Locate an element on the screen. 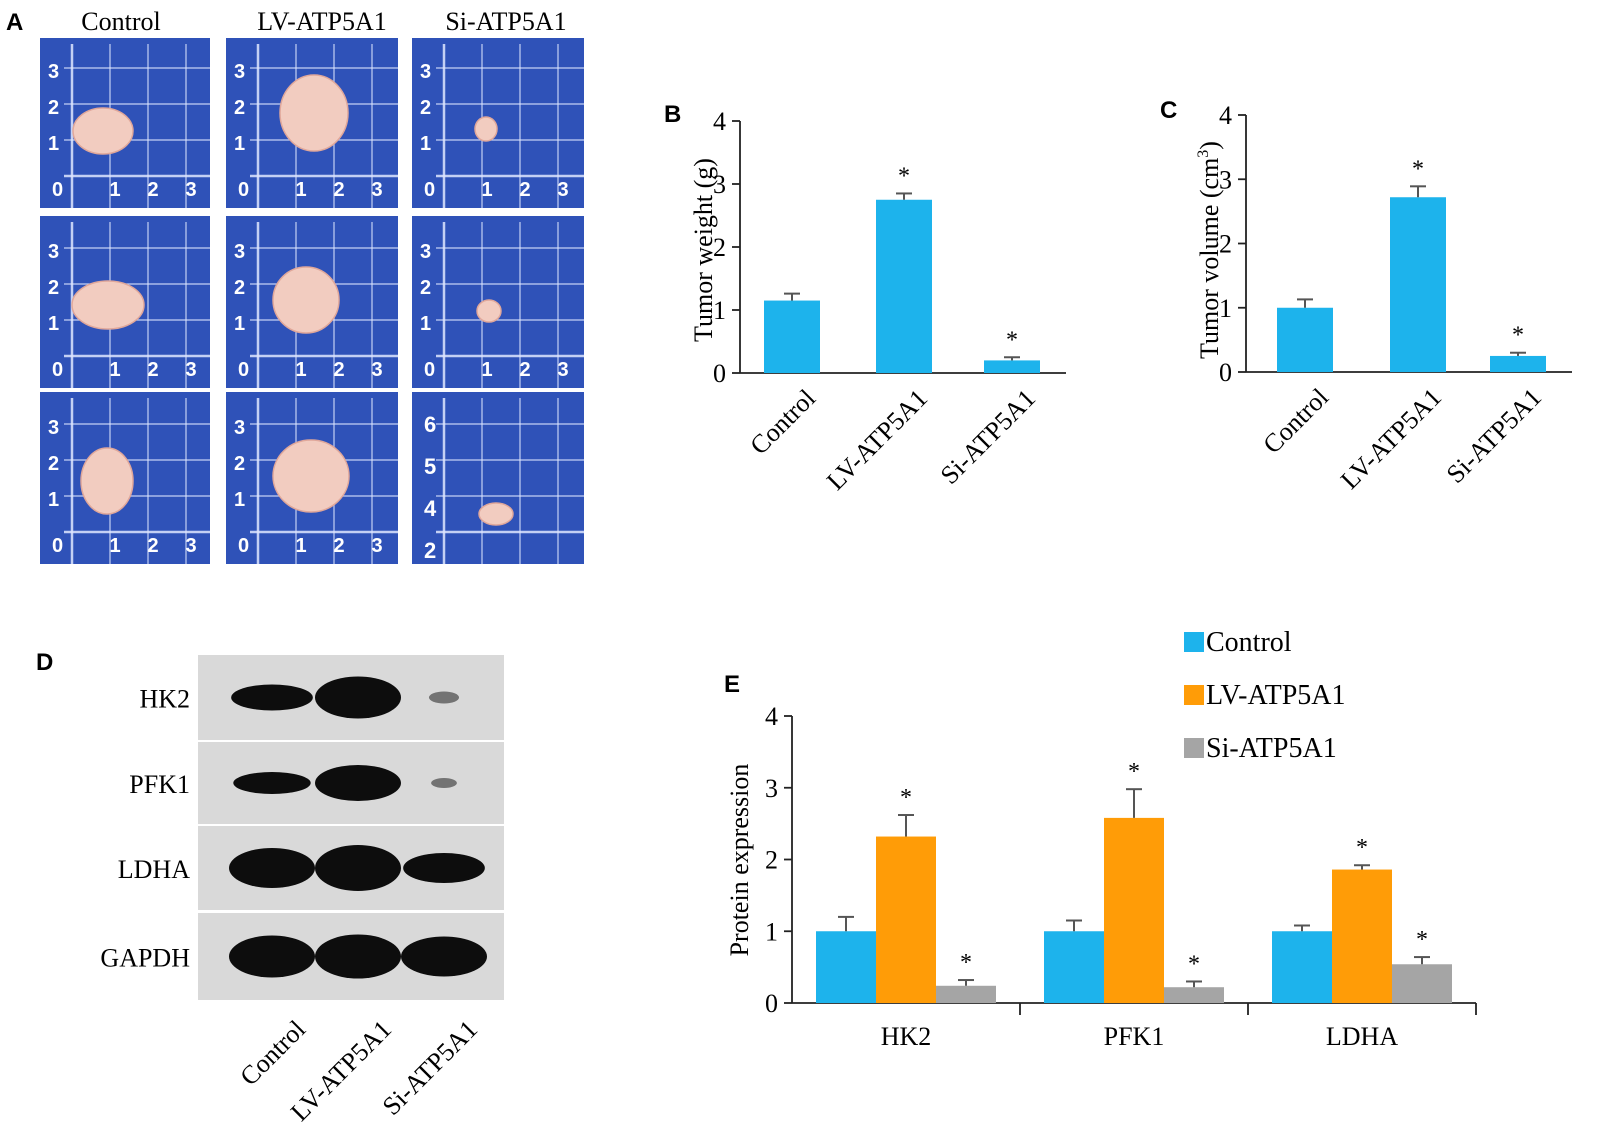 The width and height of the screenshot is (1610, 1140). x-tick-label: LDHA is located at coordinates (1362, 1036).